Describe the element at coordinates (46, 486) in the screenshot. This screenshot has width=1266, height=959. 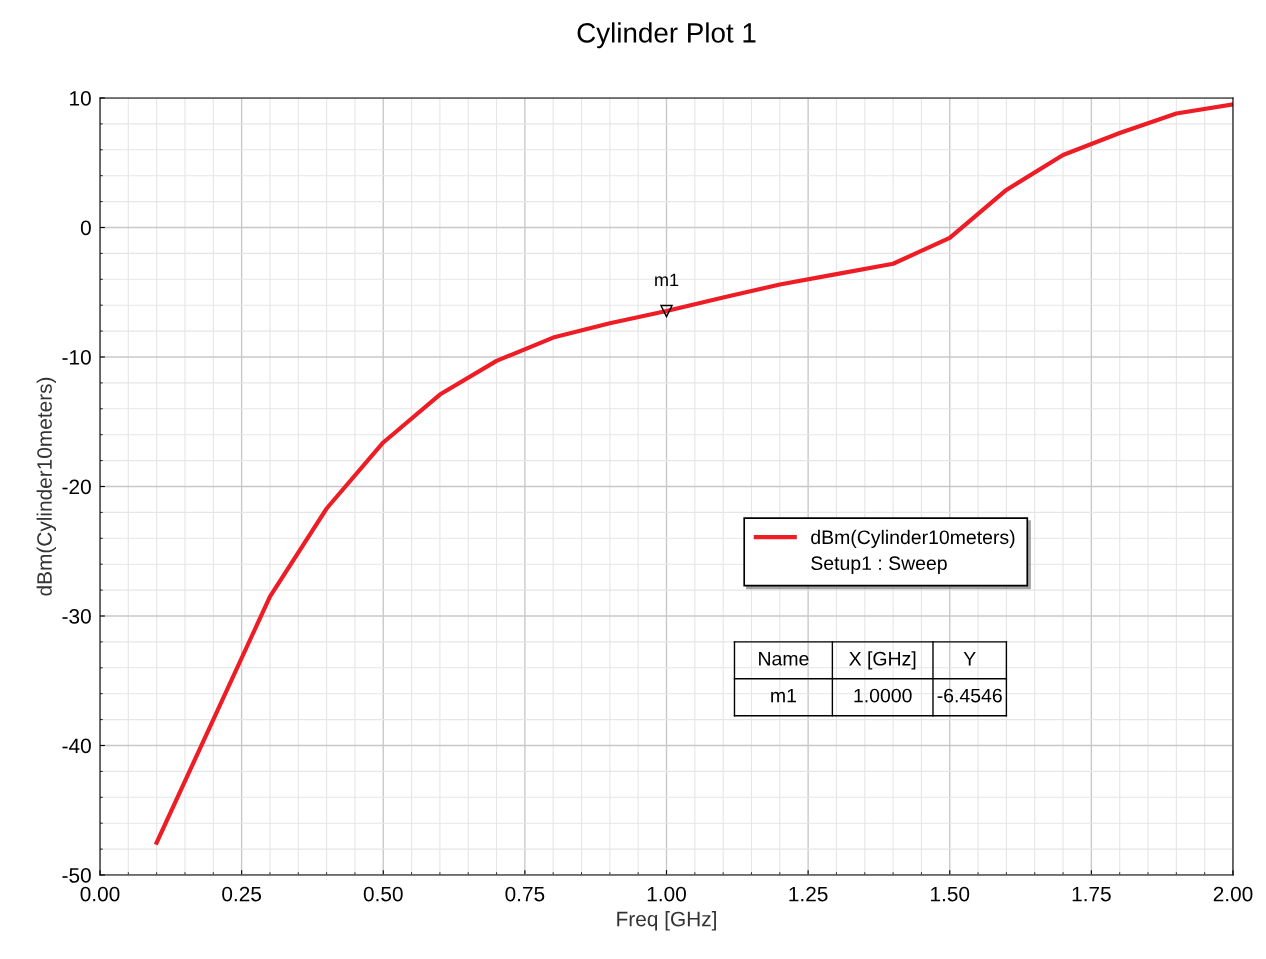
I see `y-axis-title: dBm(Cylinder10meters)` at that location.